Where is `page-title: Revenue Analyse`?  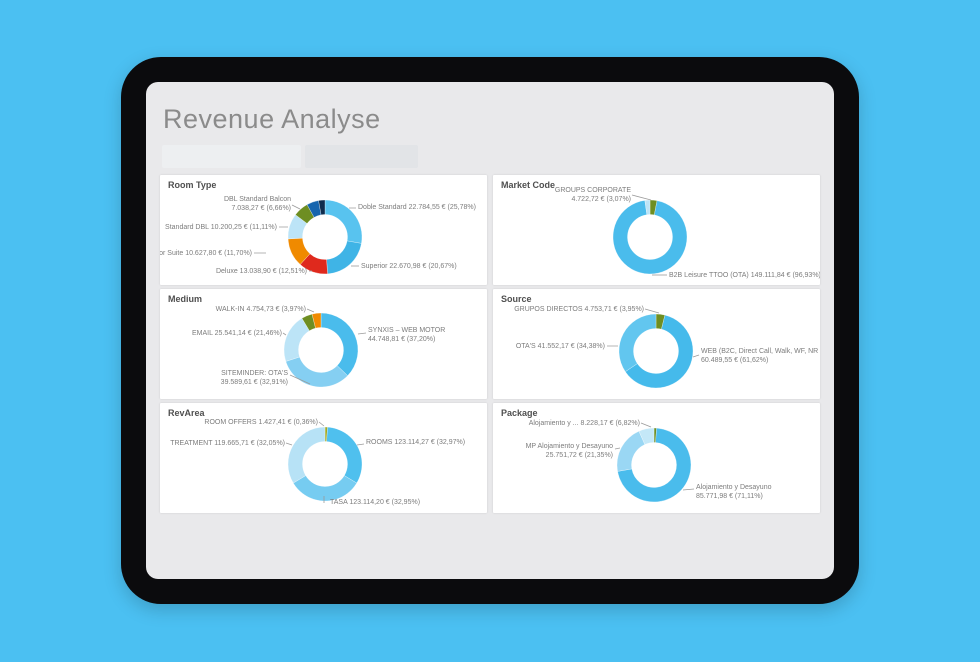 page-title: Revenue Analyse is located at coordinates (272, 119).